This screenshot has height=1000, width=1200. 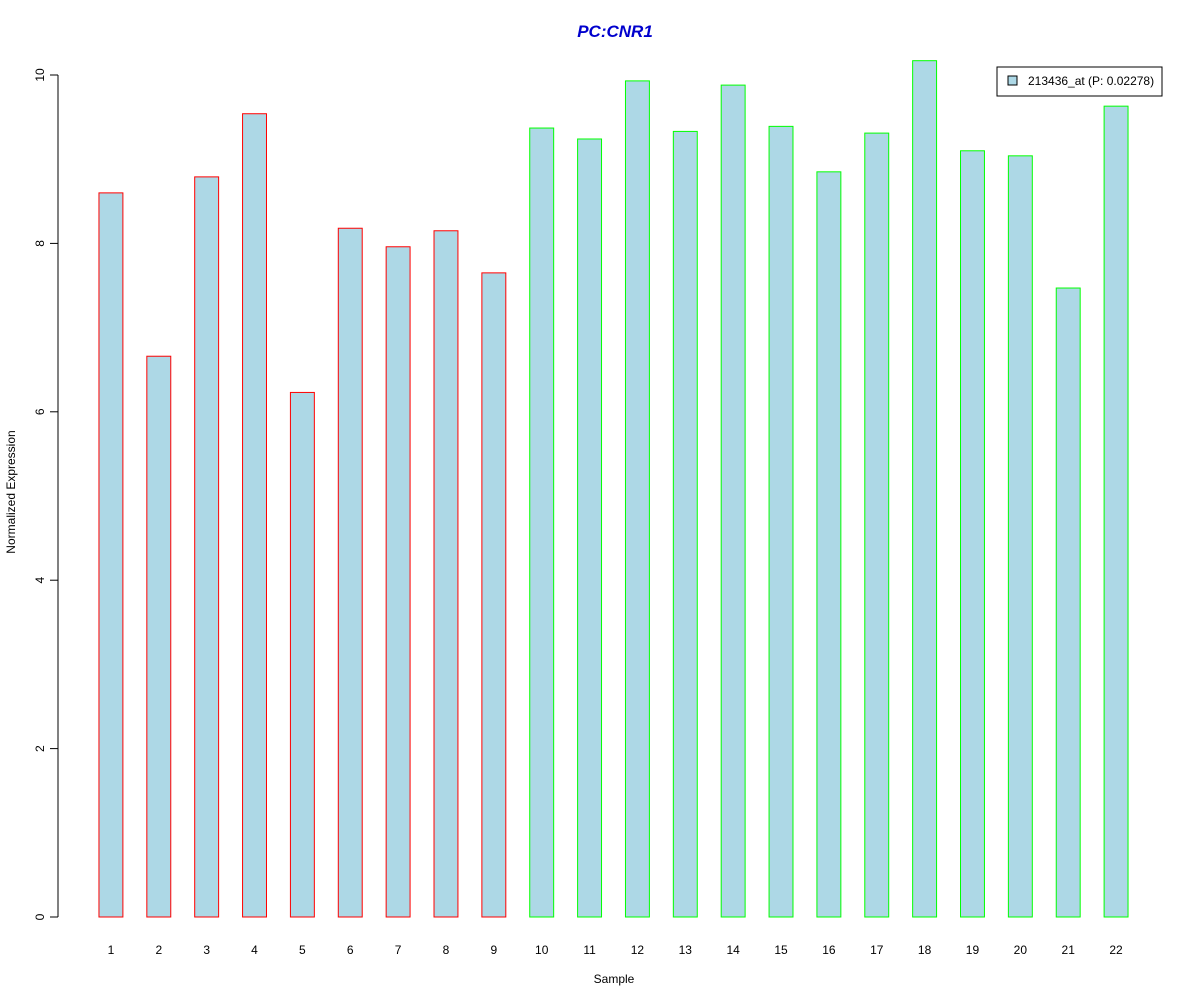 What do you see at coordinates (781, 950) in the screenshot?
I see `x-tick-label: 15` at bounding box center [781, 950].